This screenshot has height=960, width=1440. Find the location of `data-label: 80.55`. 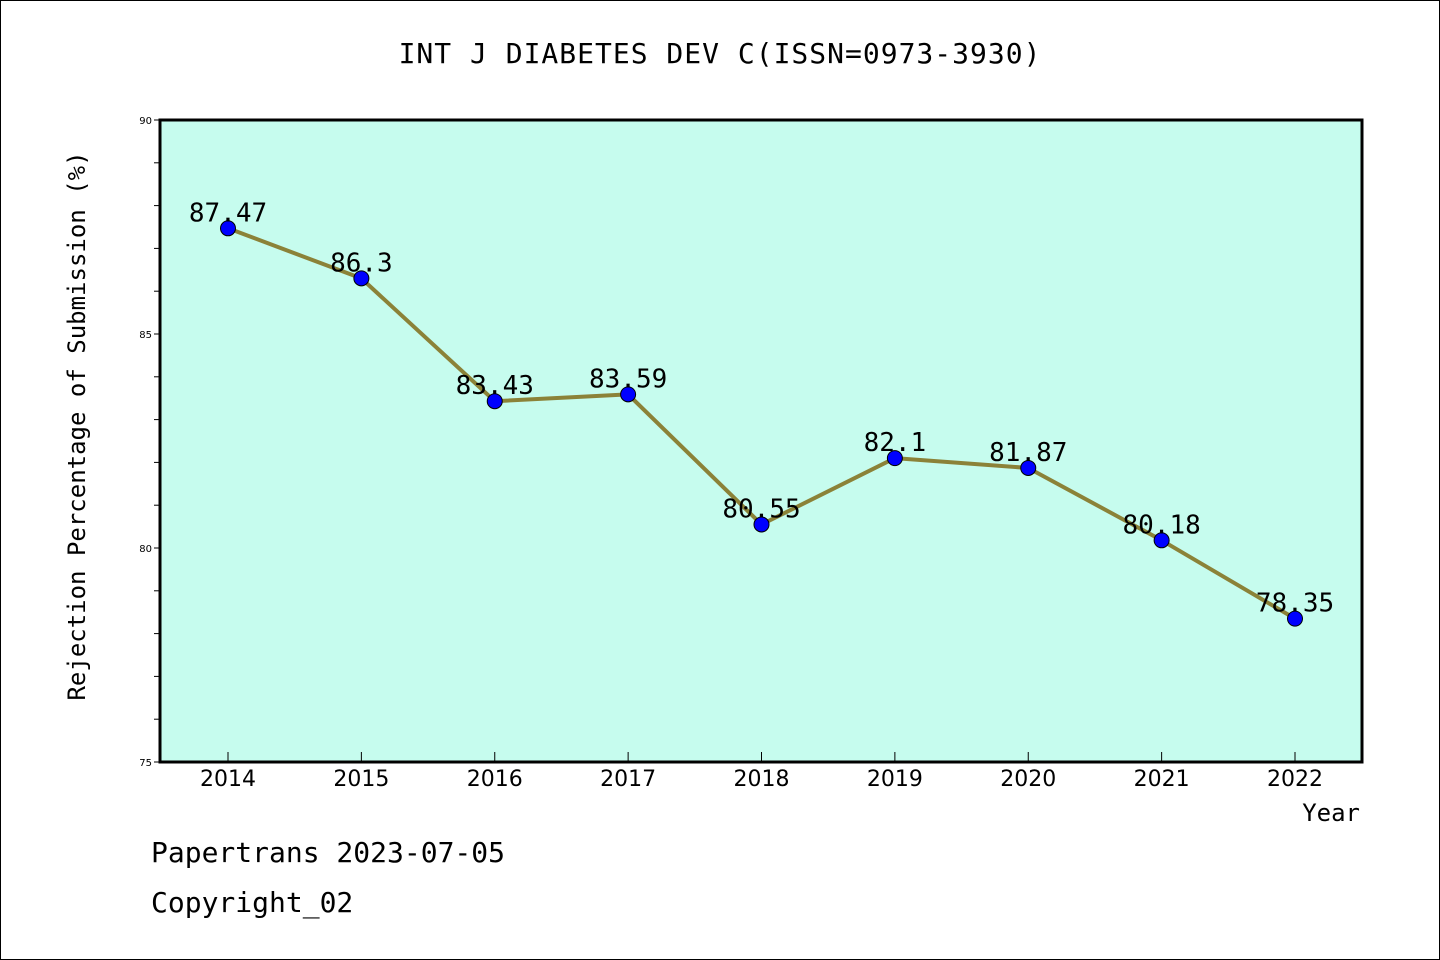

data-label: 80.55 is located at coordinates (761, 509).